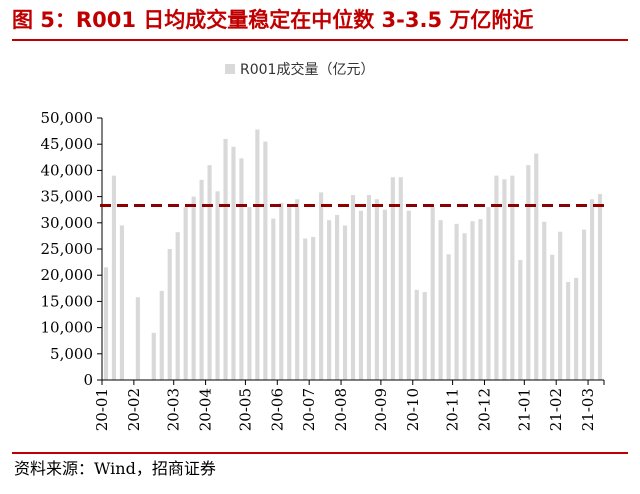  I want to click on y-tick-label: 10,000, so click(67, 328).